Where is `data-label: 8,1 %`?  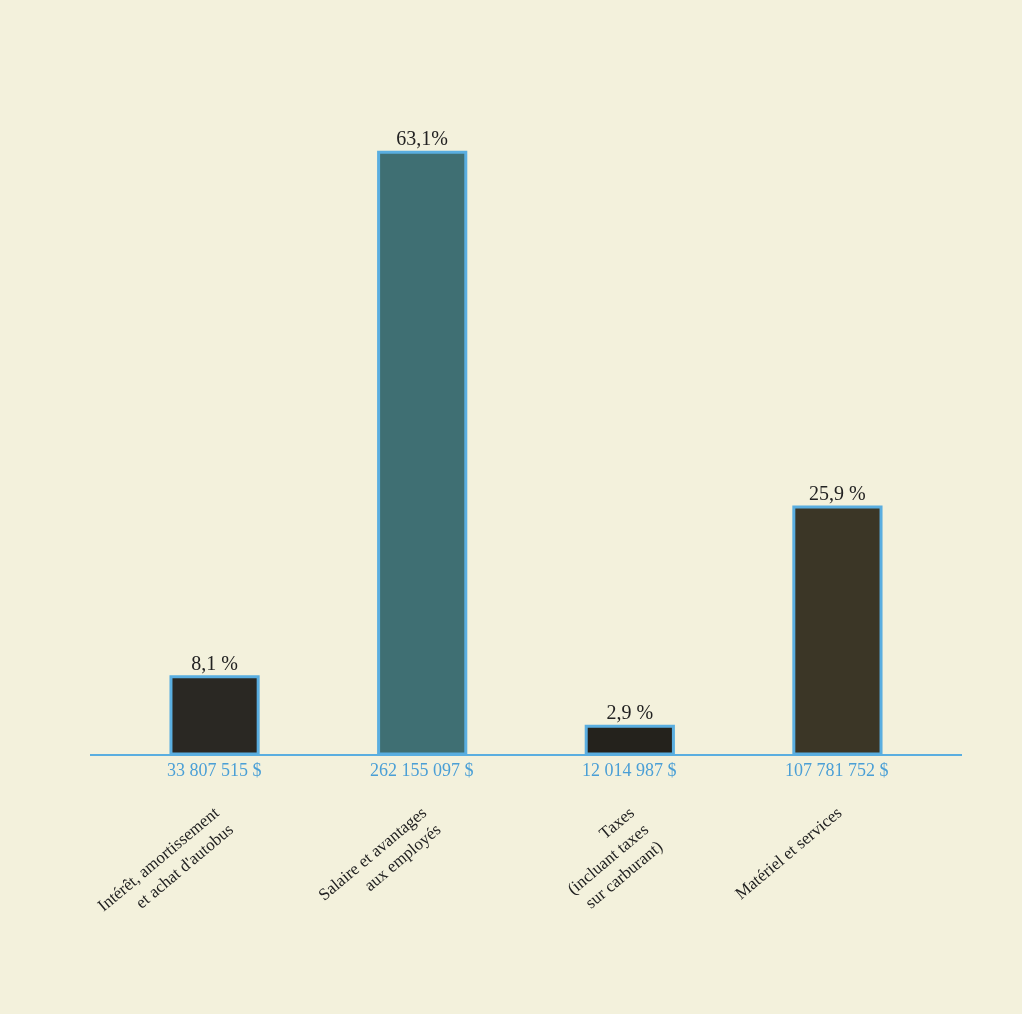
data-label: 8,1 % is located at coordinates (214, 662).